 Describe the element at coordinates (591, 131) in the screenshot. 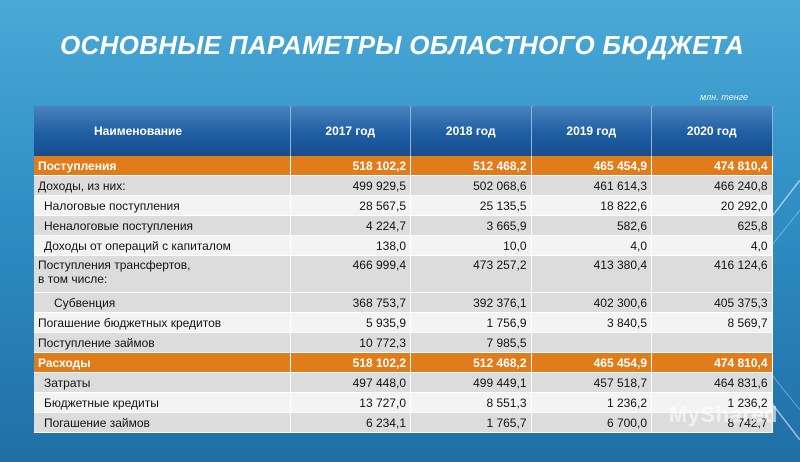

I see `header-2019: 2019 год` at that location.